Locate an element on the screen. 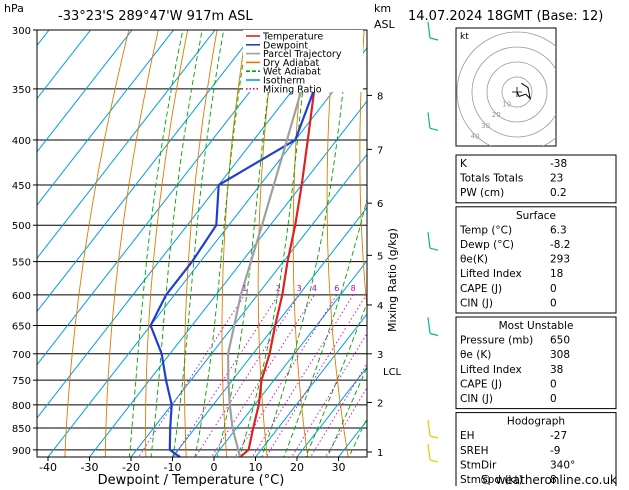 This screenshot has height=490, width=629. info-row-value: 6.3 is located at coordinates (558, 230).